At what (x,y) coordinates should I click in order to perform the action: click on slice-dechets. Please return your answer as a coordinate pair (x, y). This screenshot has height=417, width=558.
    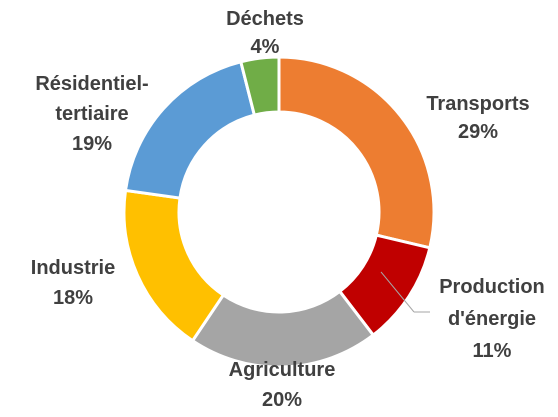
    Looking at the image, I should click on (260, 86).